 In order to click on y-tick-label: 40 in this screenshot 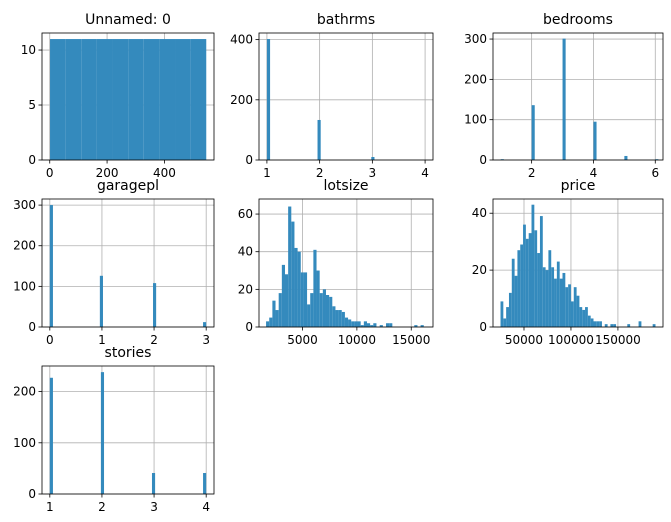, I will do `click(245, 252)`.